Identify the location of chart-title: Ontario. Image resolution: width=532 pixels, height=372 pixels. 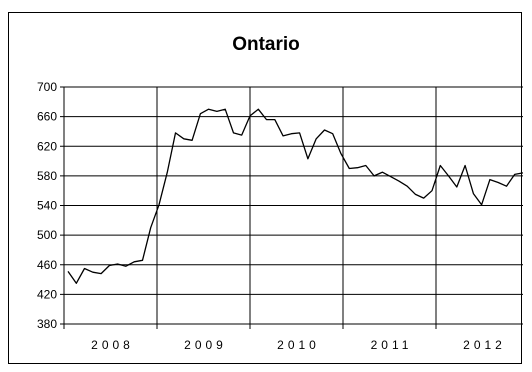
(266, 44).